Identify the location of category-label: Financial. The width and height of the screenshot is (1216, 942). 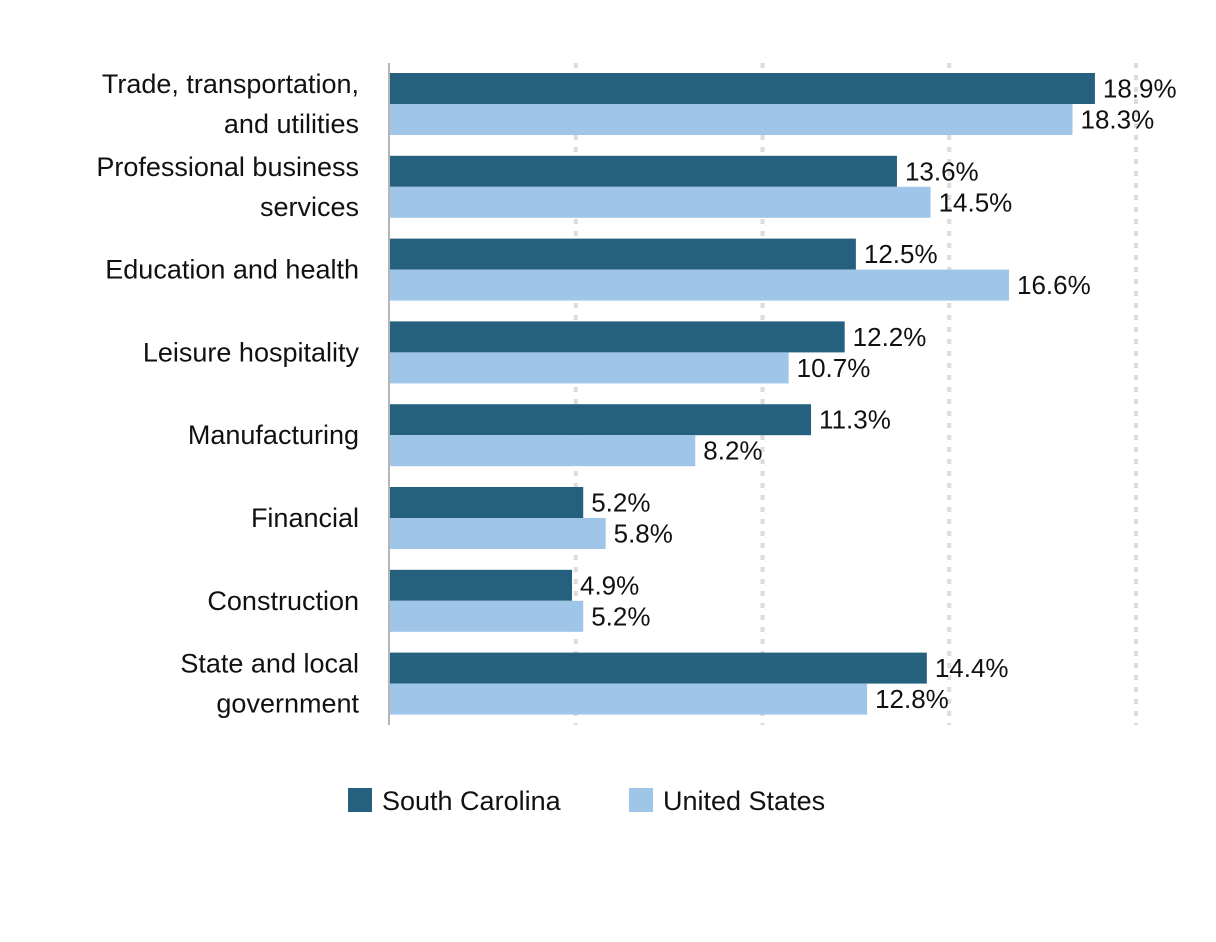
(305, 518).